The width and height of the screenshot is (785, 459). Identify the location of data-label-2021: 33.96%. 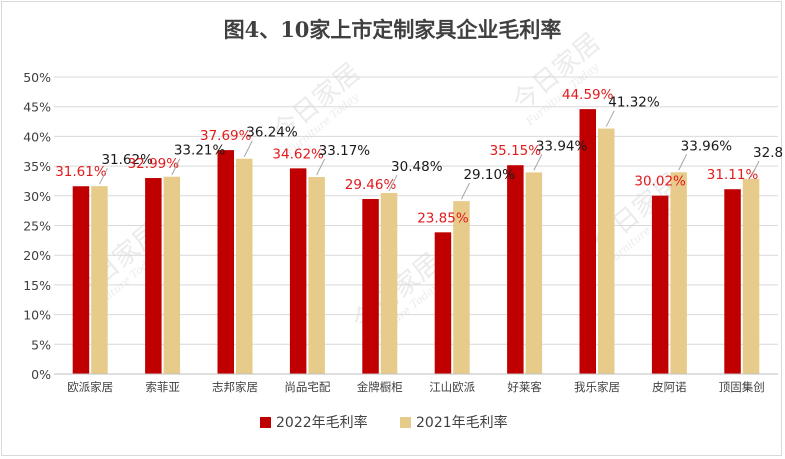
(707, 146).